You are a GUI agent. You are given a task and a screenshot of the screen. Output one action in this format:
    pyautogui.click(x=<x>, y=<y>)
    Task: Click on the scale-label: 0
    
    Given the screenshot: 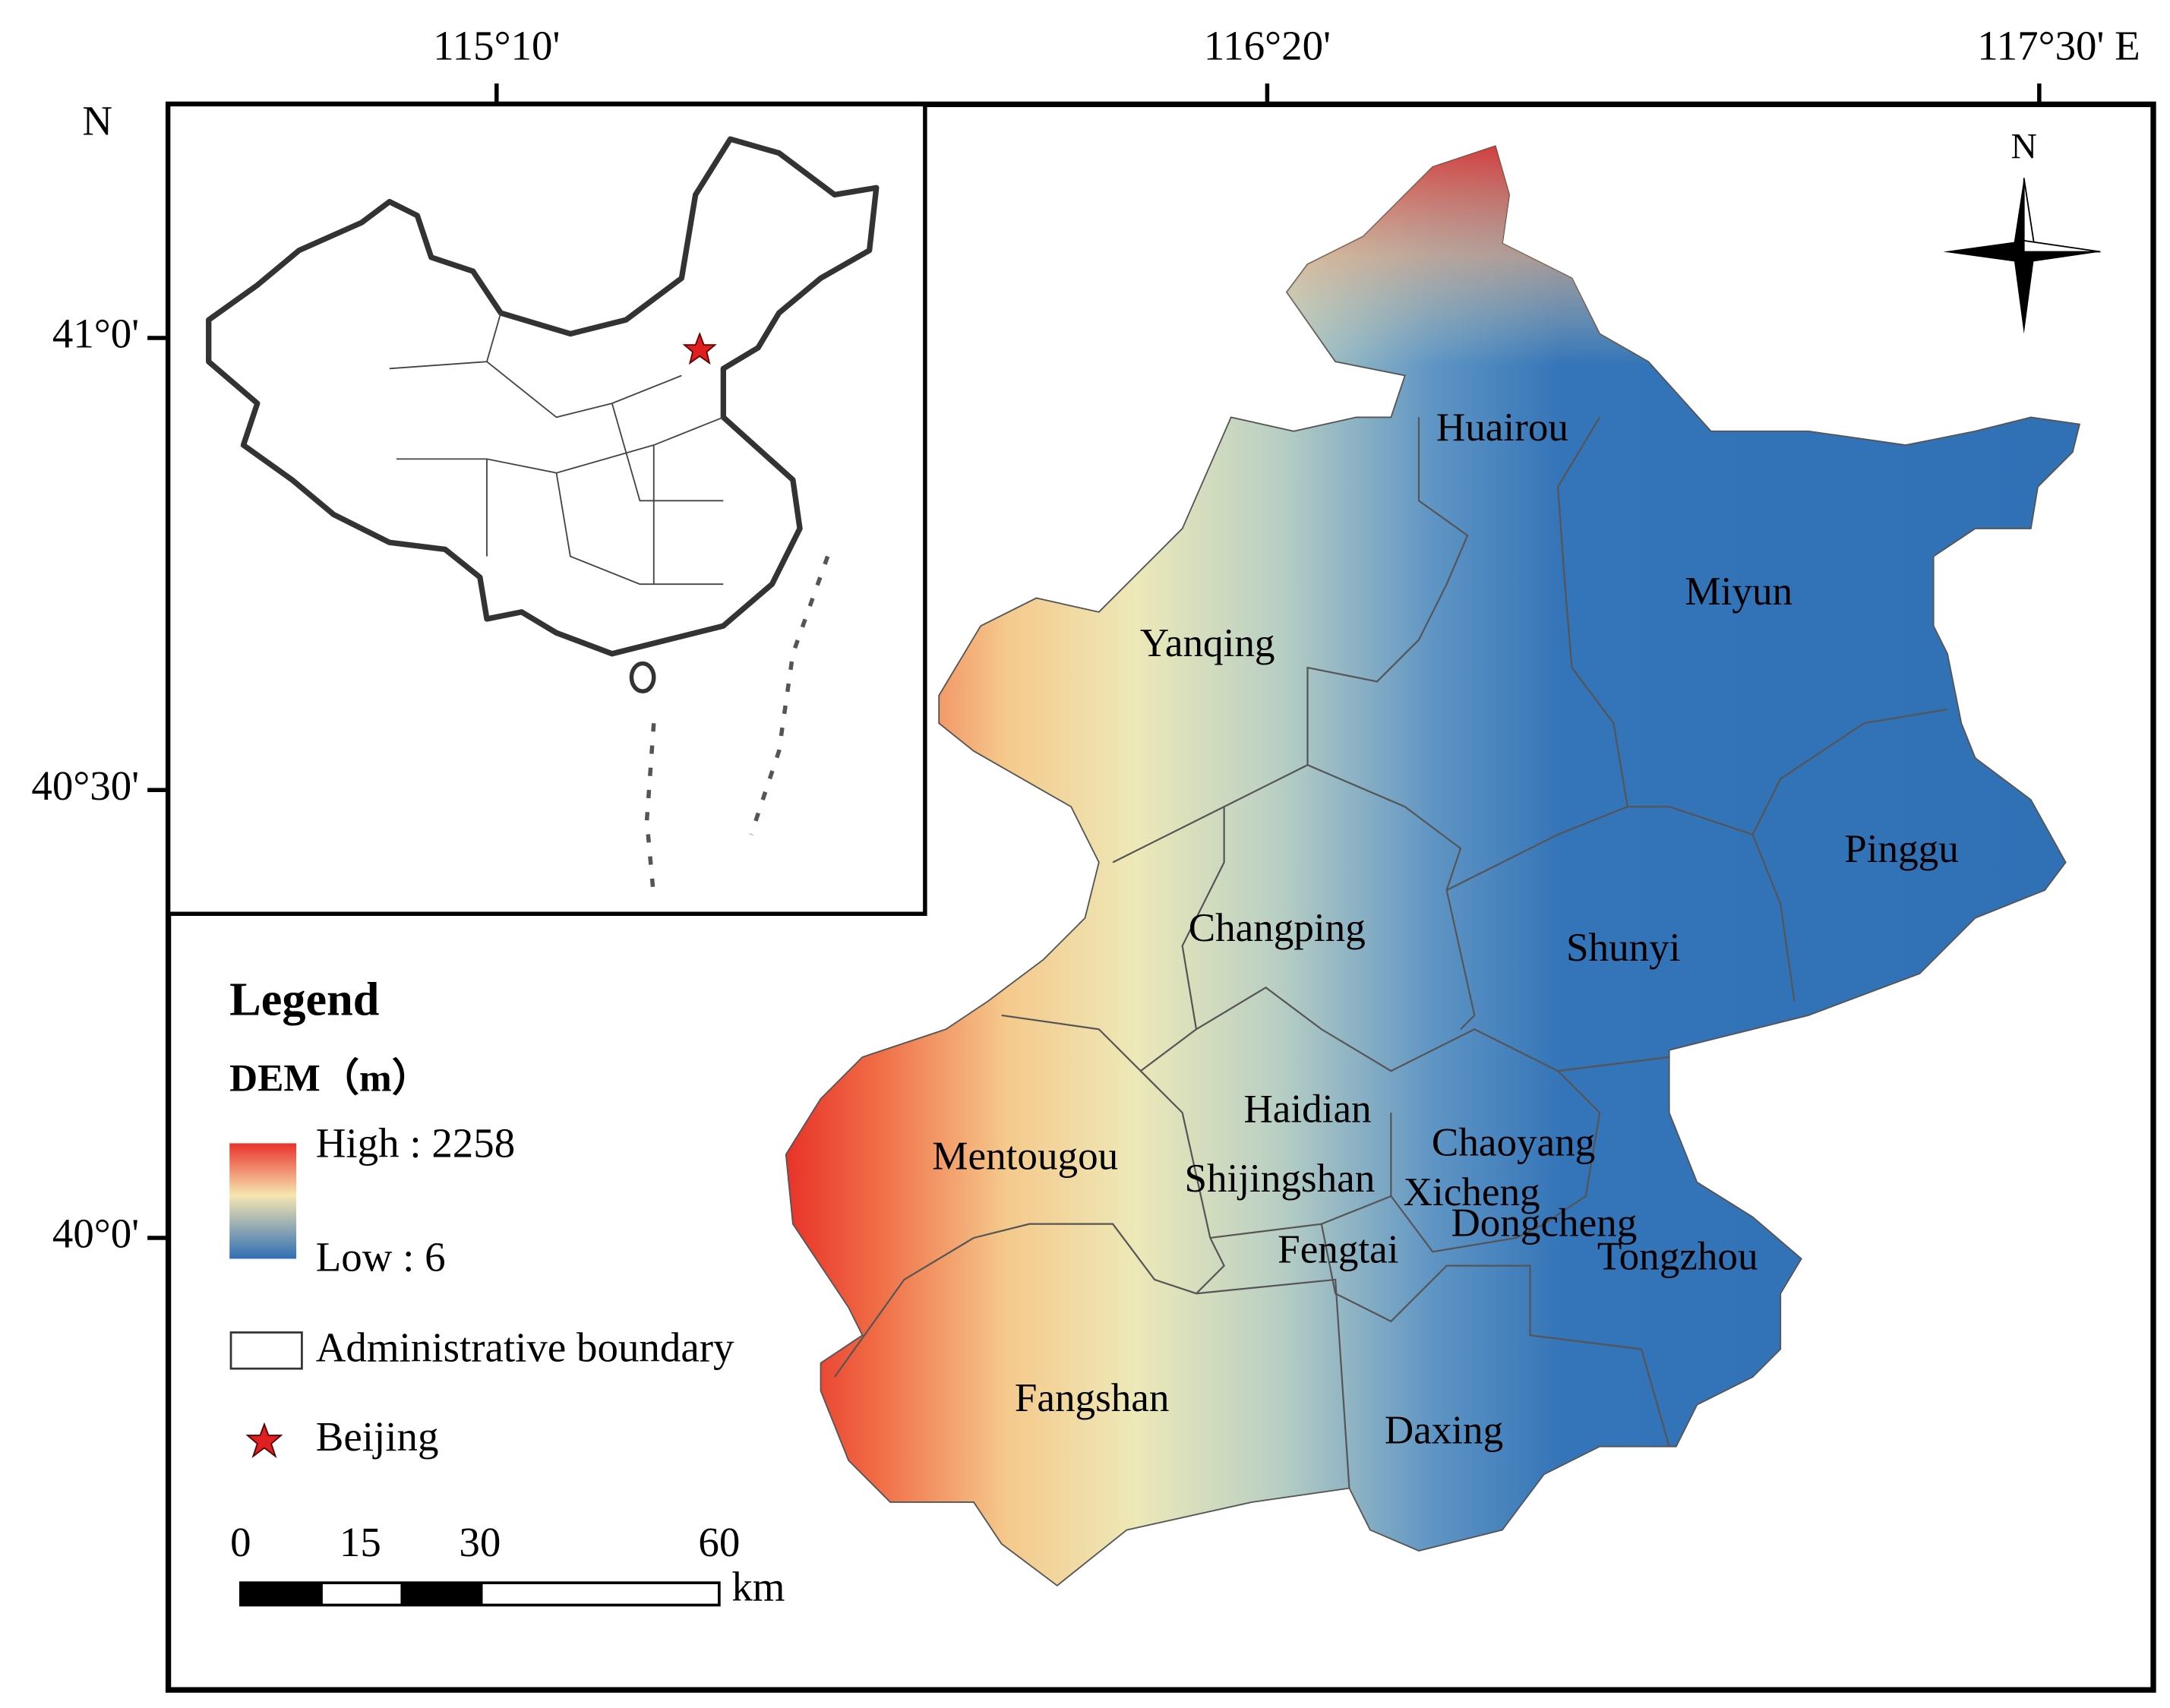 What is the action you would take?
    pyautogui.click(x=240, y=1542)
    